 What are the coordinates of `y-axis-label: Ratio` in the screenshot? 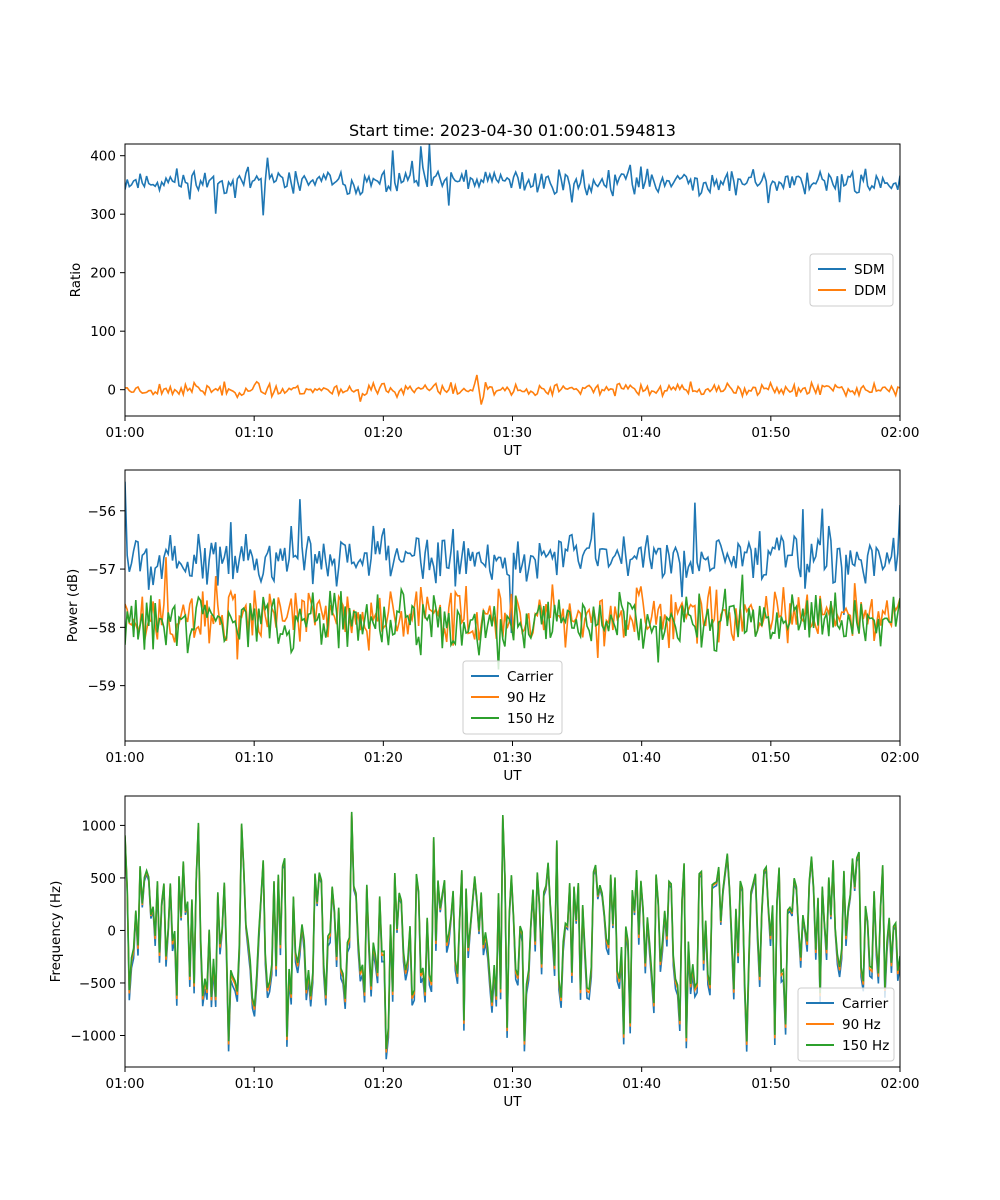 It's located at (76, 280).